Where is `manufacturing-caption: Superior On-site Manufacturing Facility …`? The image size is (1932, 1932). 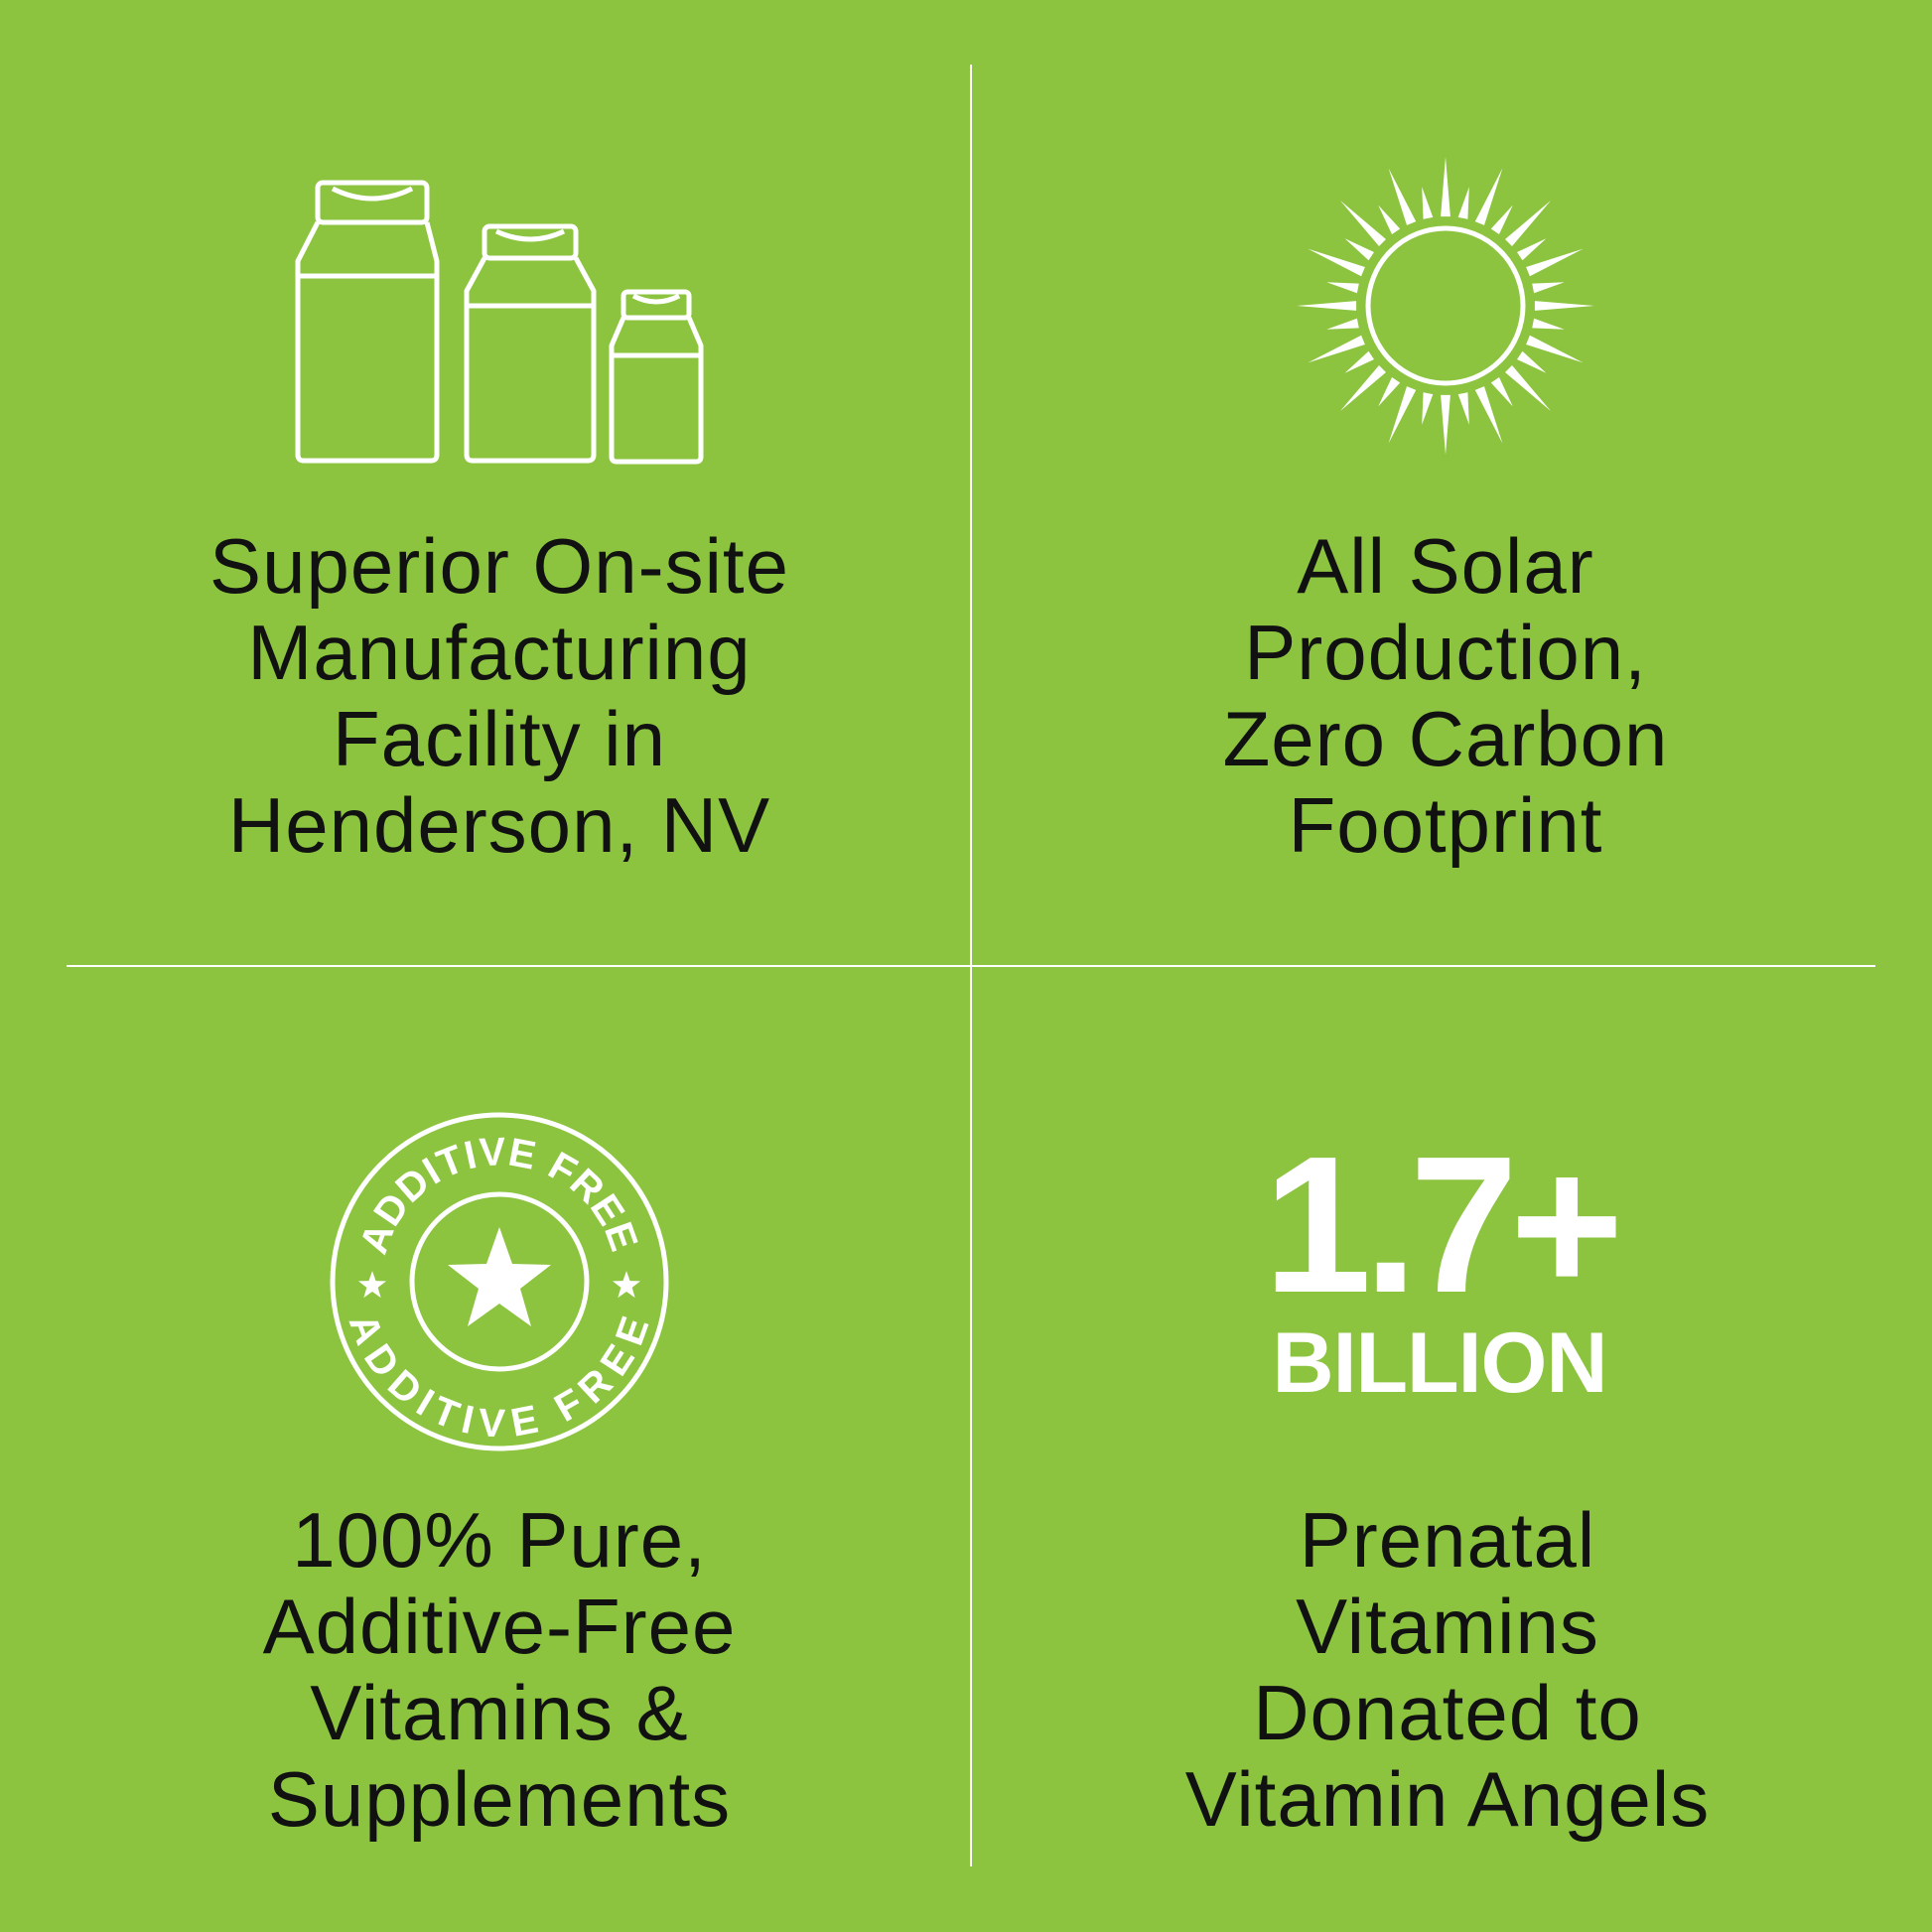 manufacturing-caption: Superior On-site Manufacturing Facility … is located at coordinates (500, 696).